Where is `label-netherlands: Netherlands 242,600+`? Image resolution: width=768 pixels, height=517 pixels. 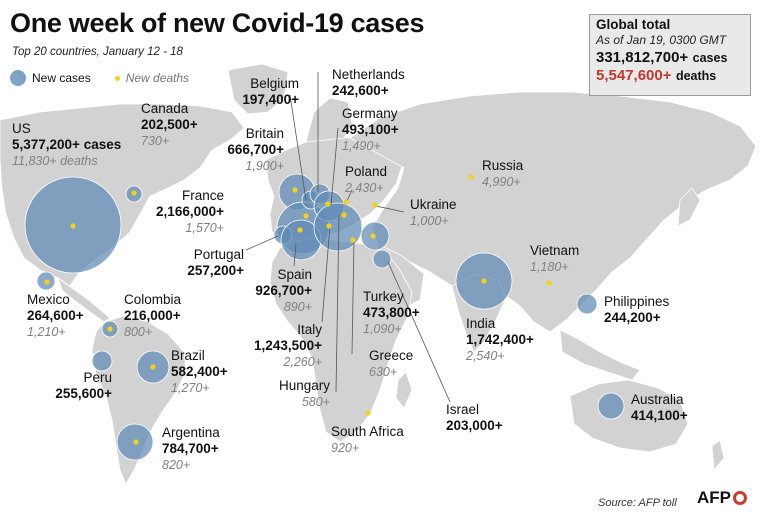 label-netherlands: Netherlands 242,600+ is located at coordinates (368, 83).